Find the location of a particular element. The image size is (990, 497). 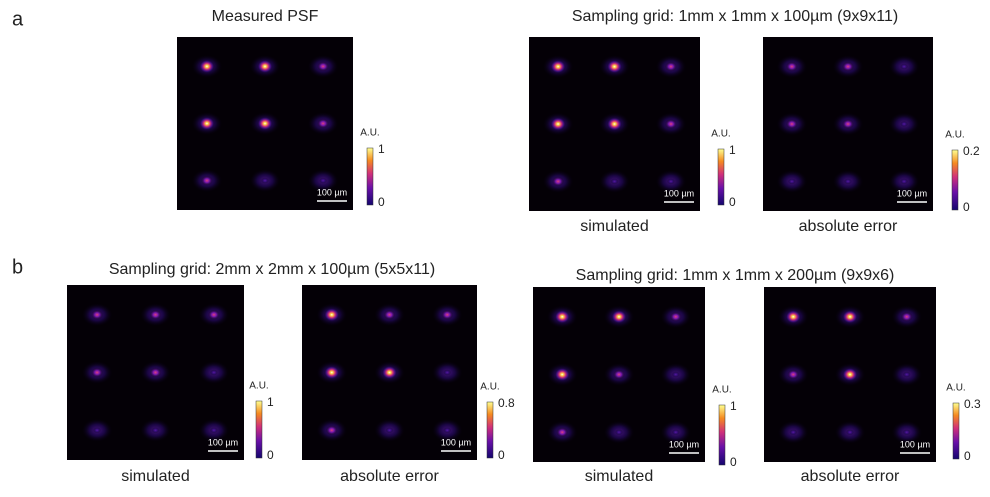

panel-label: b is located at coordinates (17, 267).